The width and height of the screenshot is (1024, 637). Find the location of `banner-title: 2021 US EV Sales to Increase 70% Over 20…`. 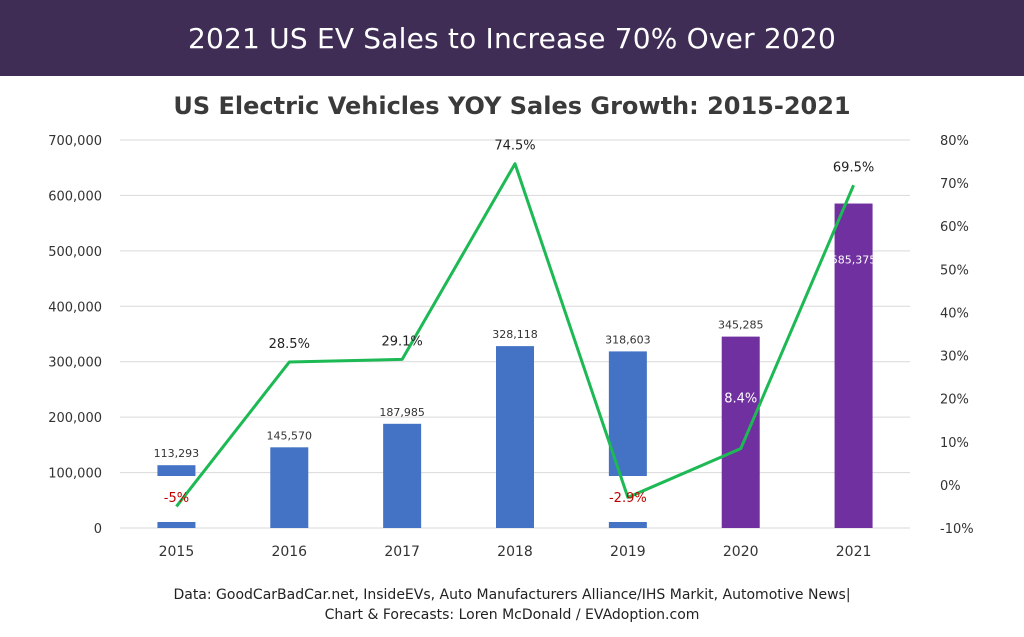

banner-title: 2021 US EV Sales to Increase 70% Over 20… is located at coordinates (512, 38).